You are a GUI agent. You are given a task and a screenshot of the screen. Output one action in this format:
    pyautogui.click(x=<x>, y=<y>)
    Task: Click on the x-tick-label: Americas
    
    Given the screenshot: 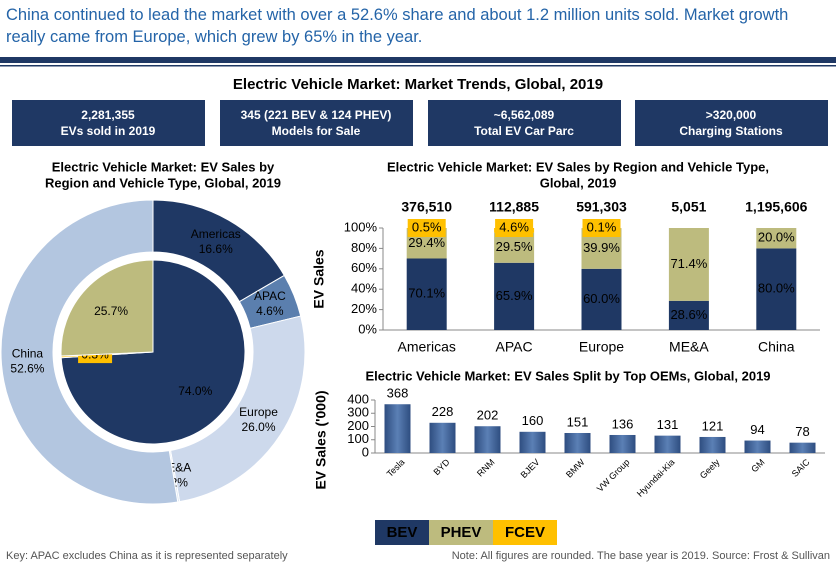 What is the action you would take?
    pyautogui.click(x=427, y=347)
    